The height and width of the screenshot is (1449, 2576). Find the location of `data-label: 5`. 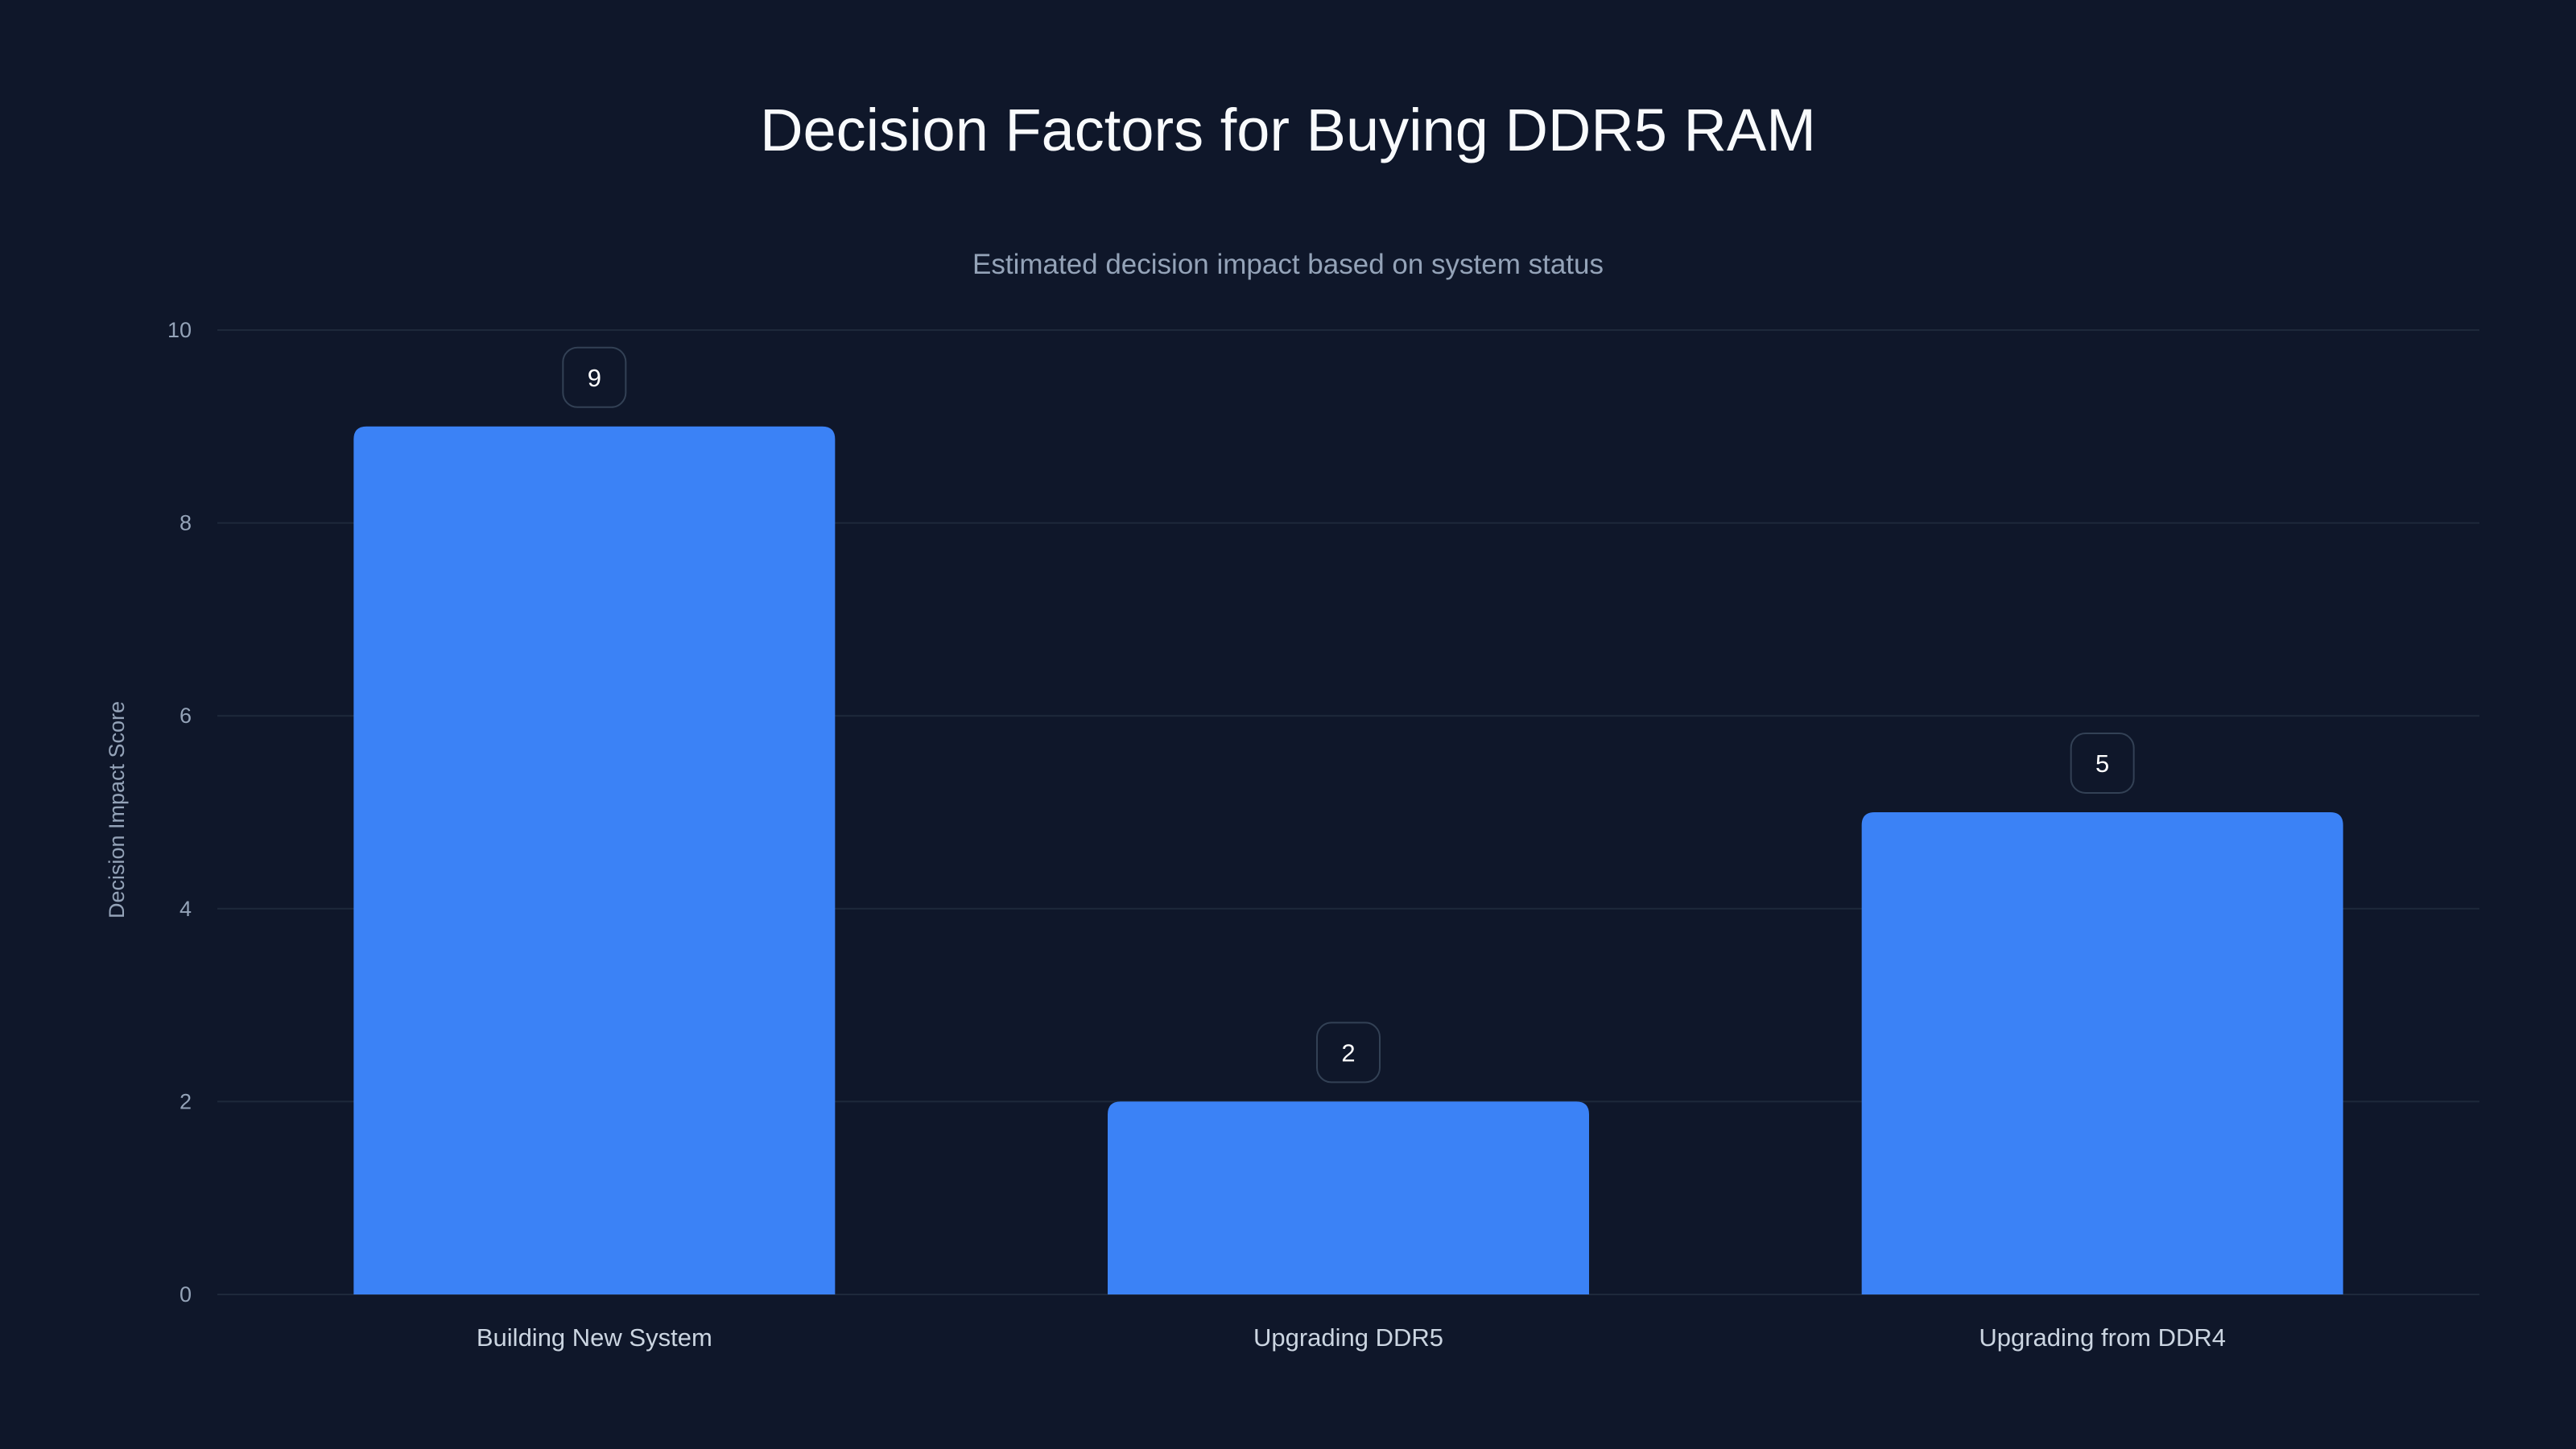

data-label: 5 is located at coordinates (2102, 763).